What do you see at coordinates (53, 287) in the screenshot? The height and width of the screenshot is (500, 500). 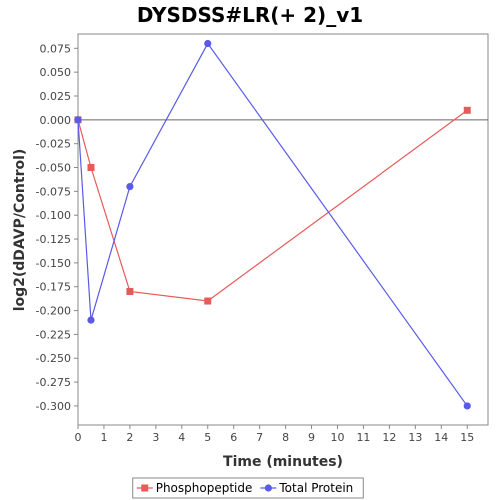 I see `y-tick-label: -0.175` at bounding box center [53, 287].